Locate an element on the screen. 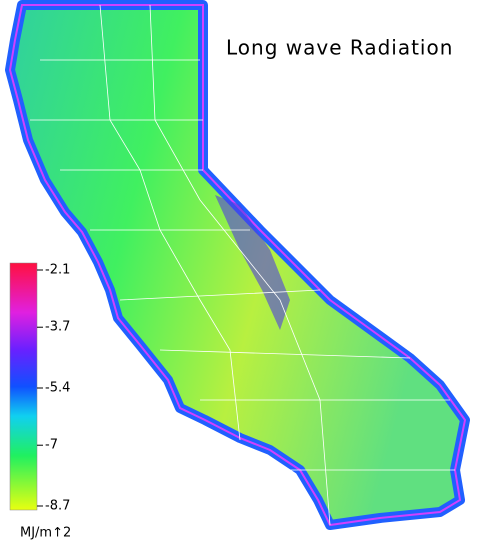  legend: -2.1 -3.7 -5.4 -7 -8.7 is located at coordinates (53, 388).